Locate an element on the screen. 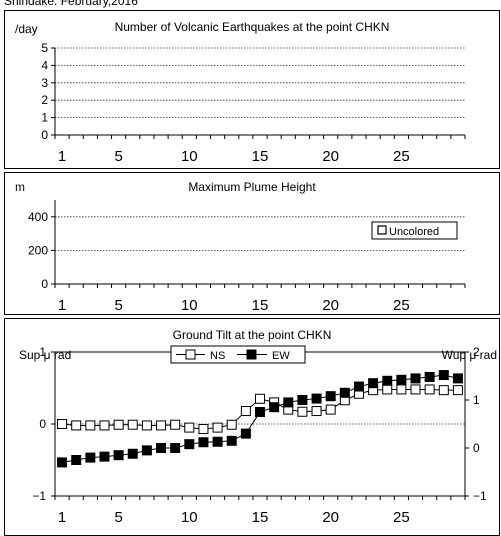 The height and width of the screenshot is (536, 501). y-tick-label: 0 is located at coordinates (44, 135).